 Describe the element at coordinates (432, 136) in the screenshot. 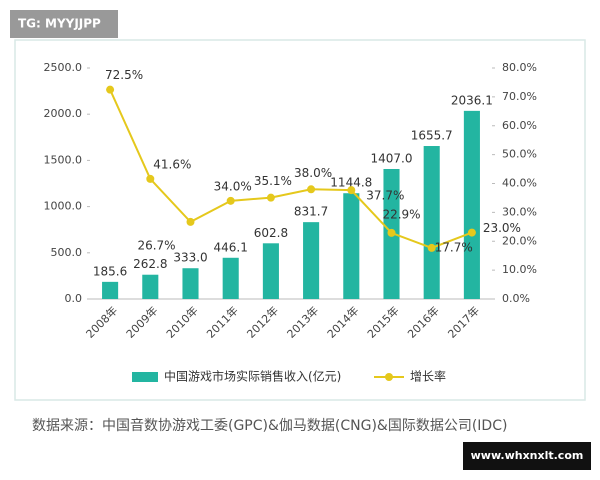

I see `data-label: 1655.7` at that location.